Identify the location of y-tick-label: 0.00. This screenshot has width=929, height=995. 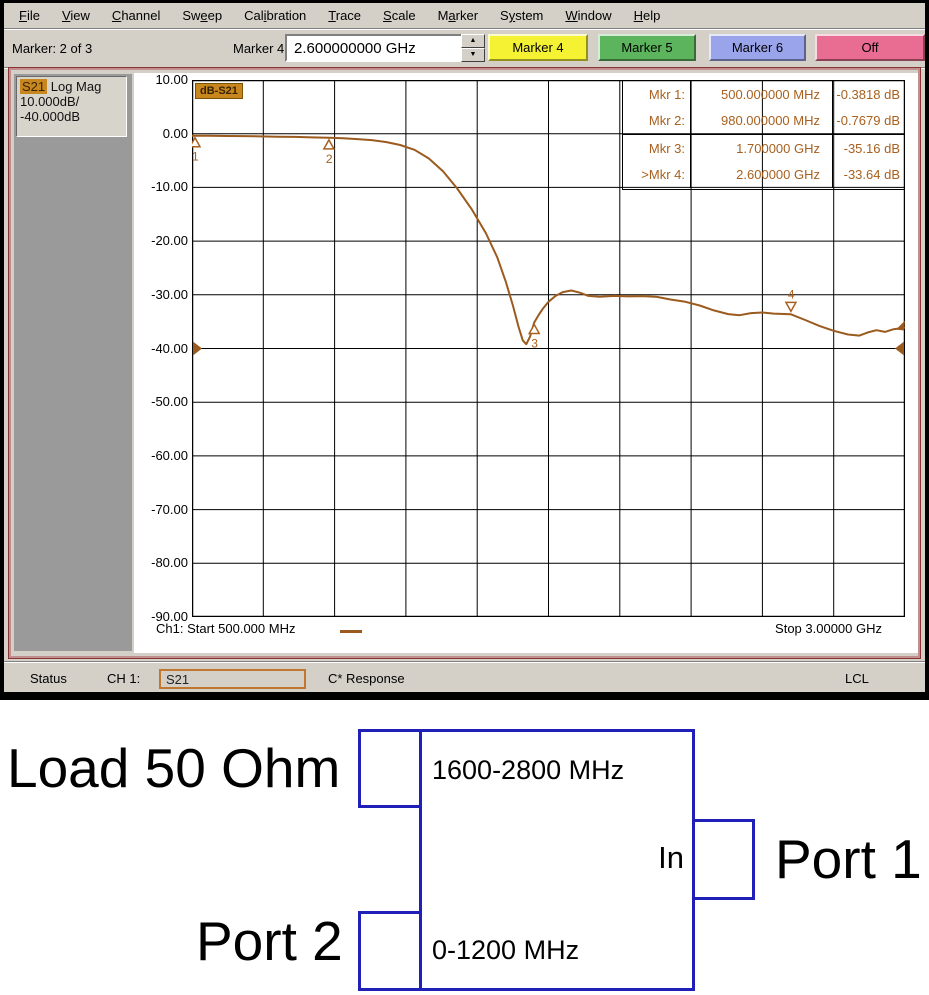
(175, 133).